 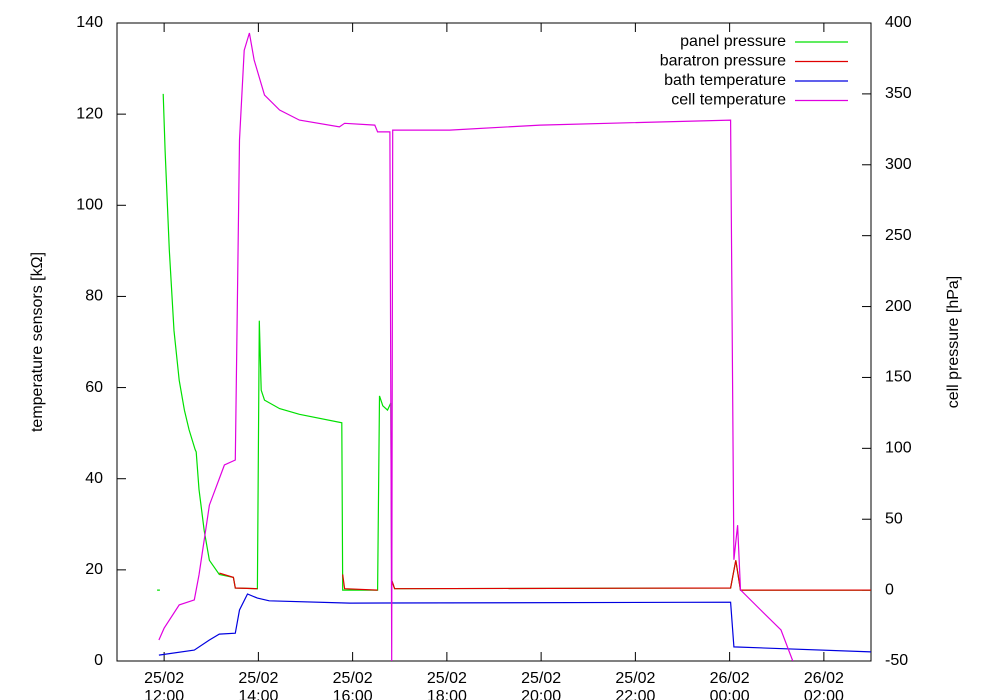 I want to click on y2-tick-label: 150, so click(x=898, y=377).